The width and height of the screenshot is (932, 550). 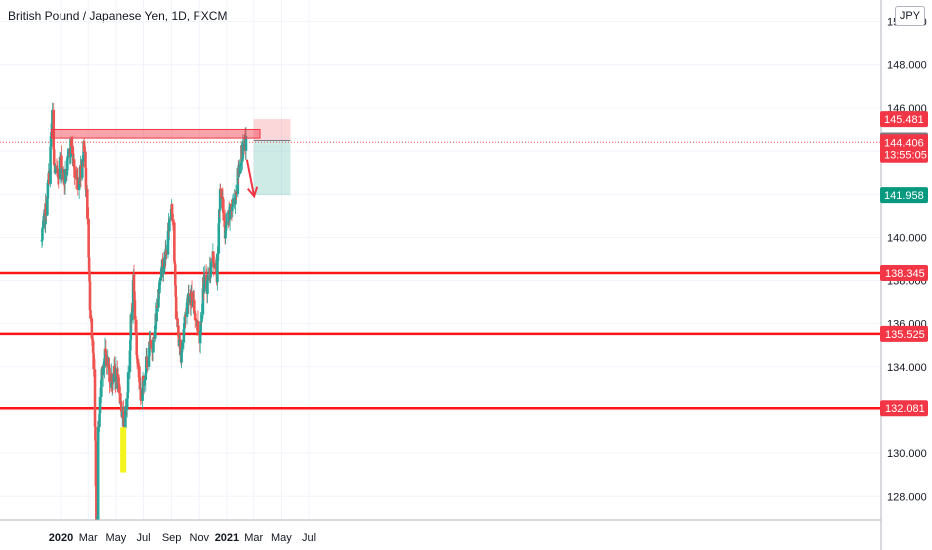 I want to click on x-tick-label: May, so click(x=115, y=538).